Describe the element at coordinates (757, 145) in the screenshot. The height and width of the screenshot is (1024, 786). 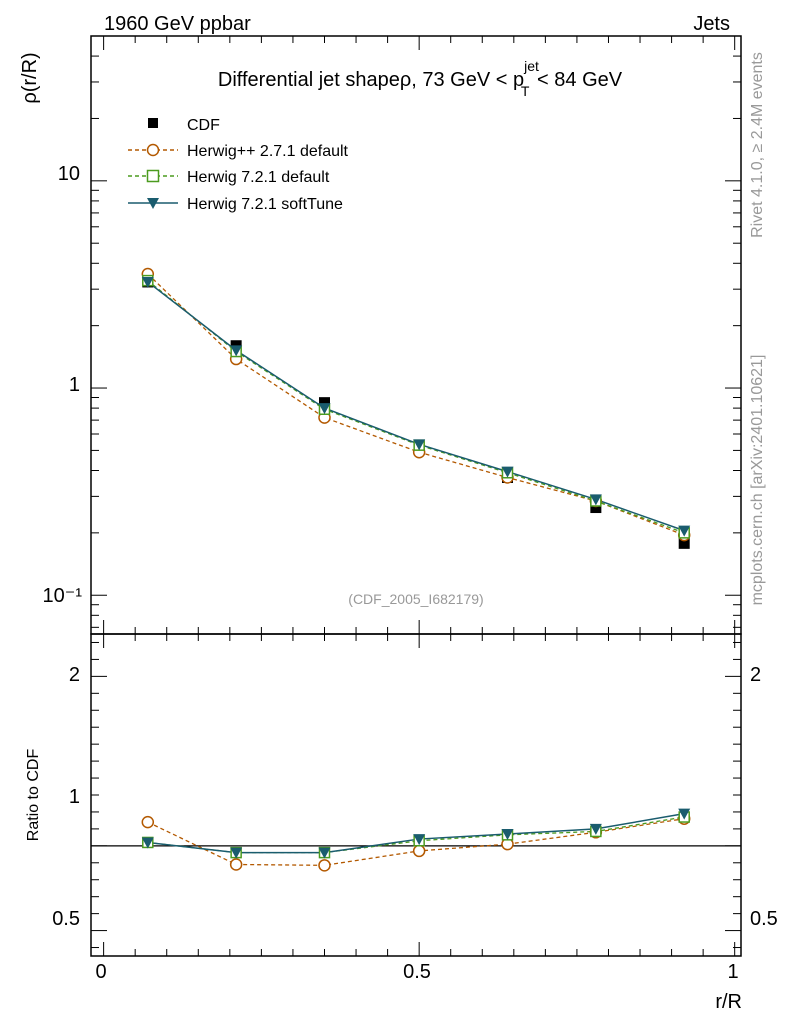
I see `rivet-label: Rivet 4.1.0, ≥ 2.4M events` at that location.